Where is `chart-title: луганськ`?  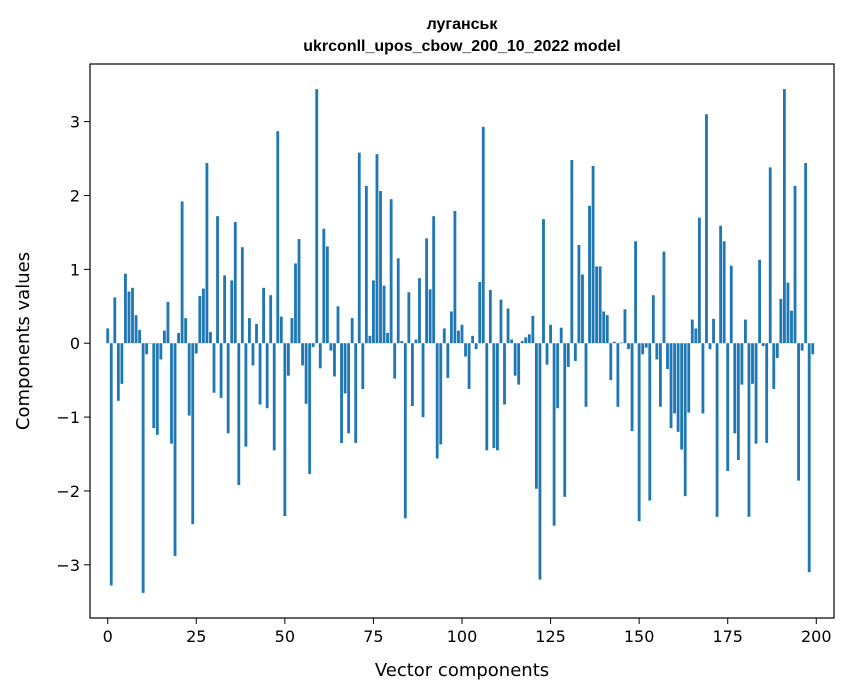
chart-title: луганськ is located at coordinates (463, 24).